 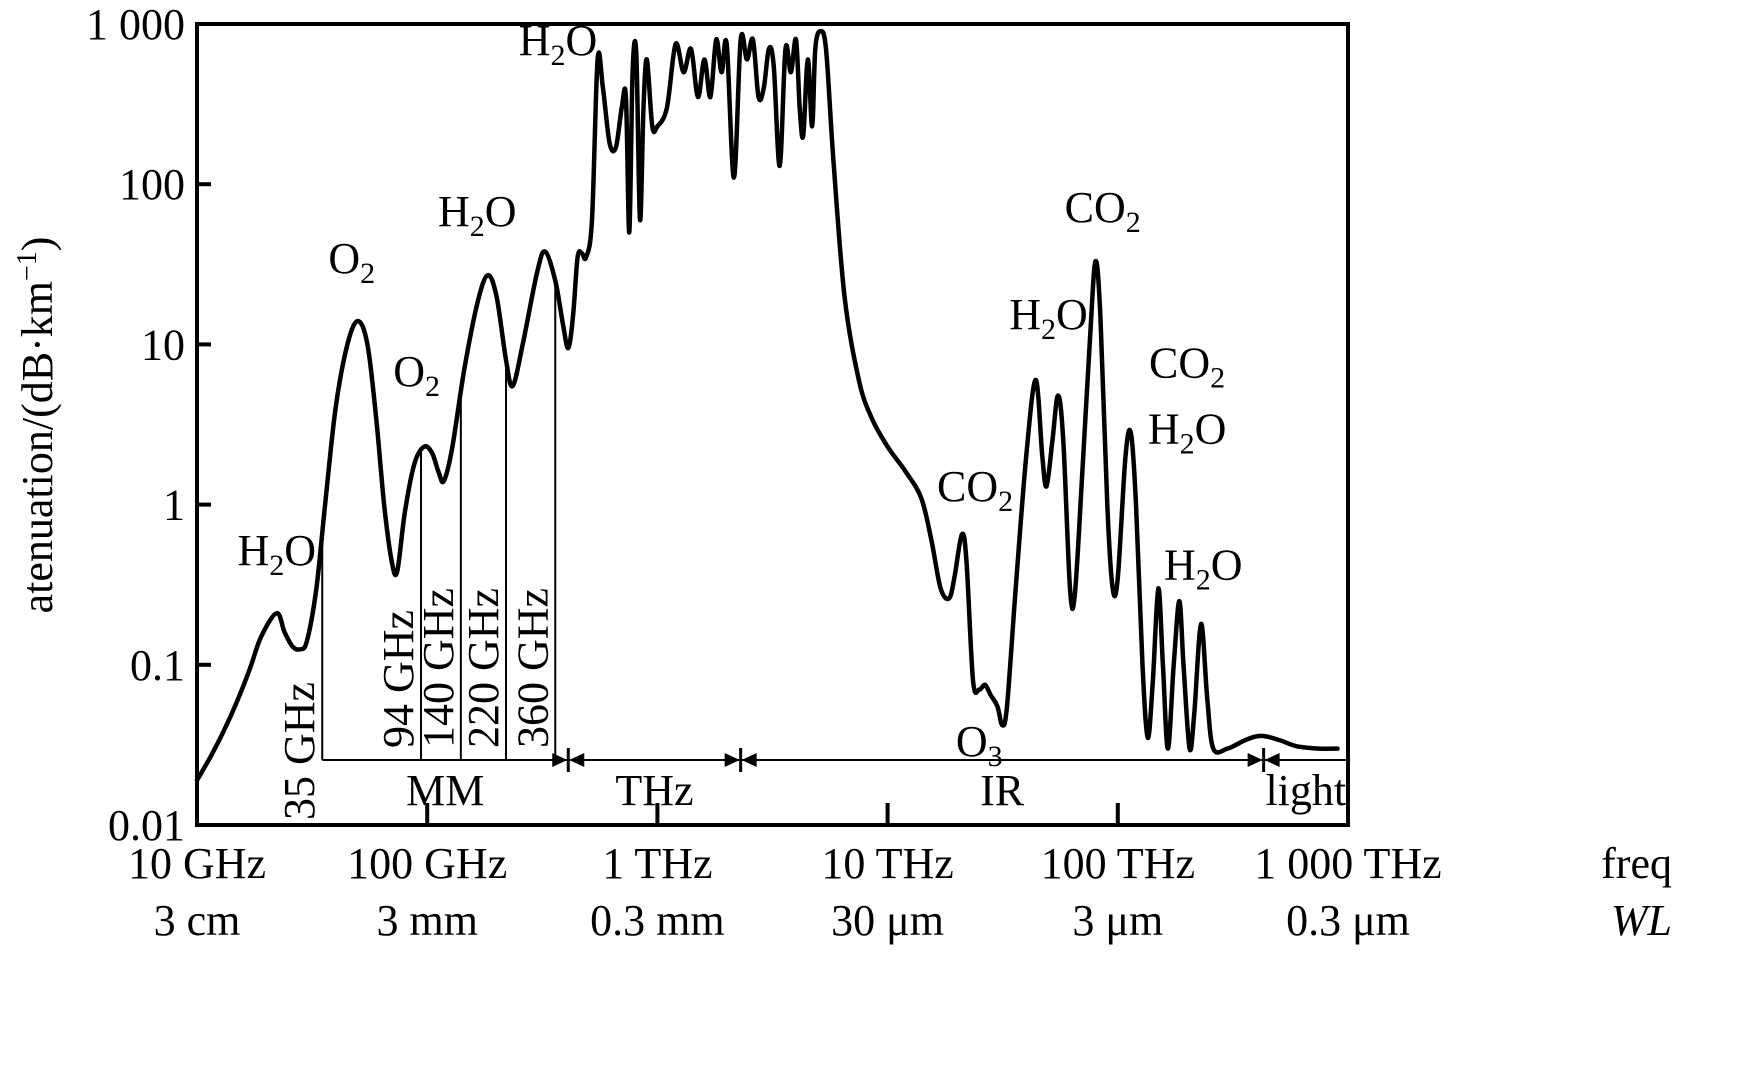 What do you see at coordinates (657, 920) in the screenshot?
I see `x-tick-wavelength-label: 0.3 mm` at bounding box center [657, 920].